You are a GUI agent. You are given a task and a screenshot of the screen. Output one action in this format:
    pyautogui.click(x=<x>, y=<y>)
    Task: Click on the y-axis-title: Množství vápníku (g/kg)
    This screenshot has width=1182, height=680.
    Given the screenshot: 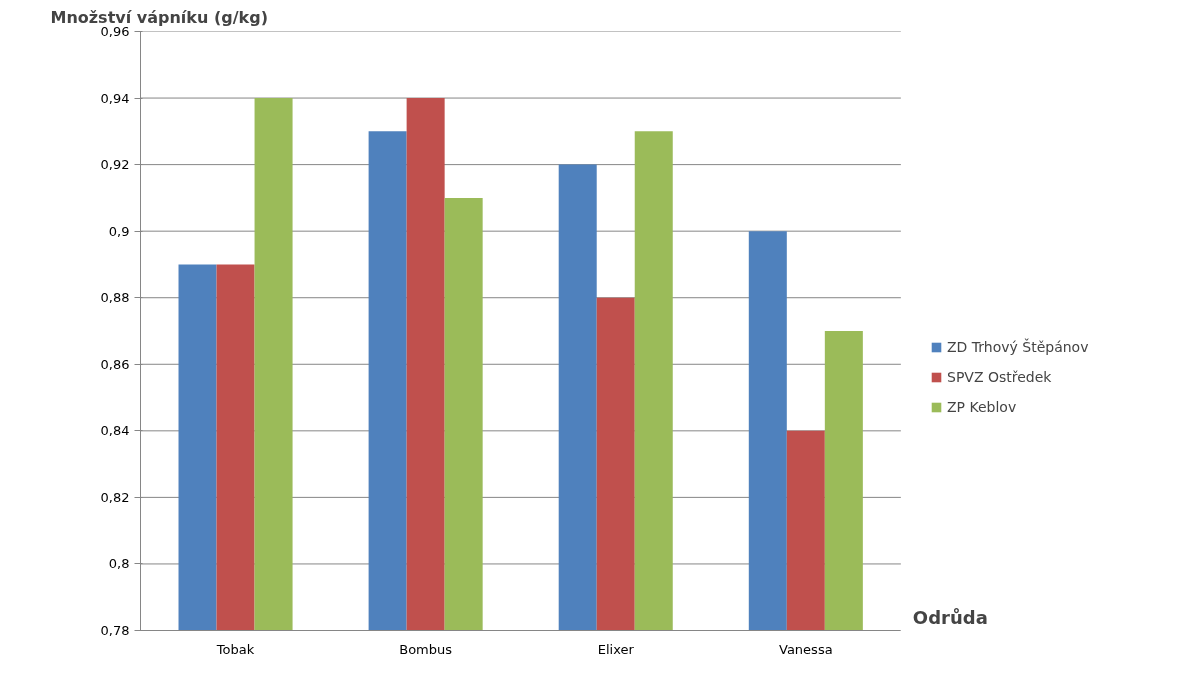 What is the action you would take?
    pyautogui.click(x=159, y=17)
    